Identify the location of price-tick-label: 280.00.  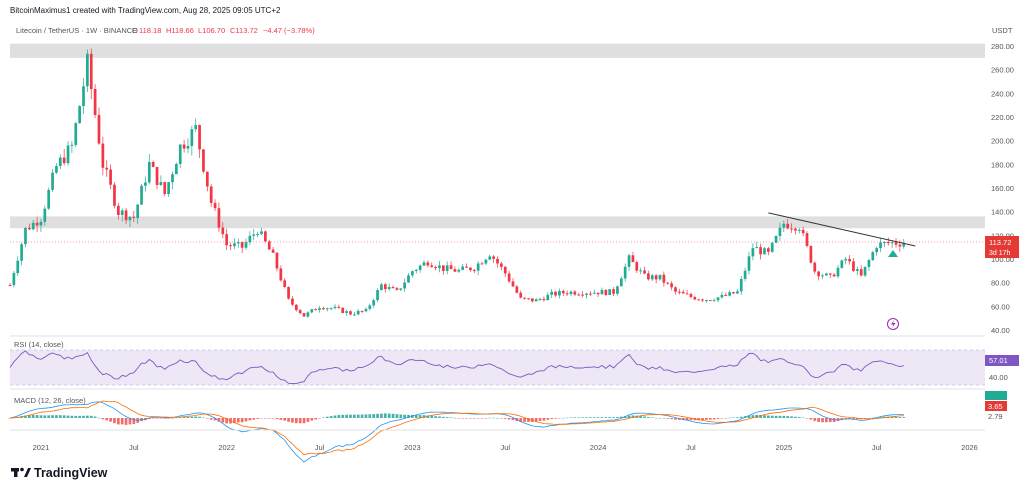
(1002, 46).